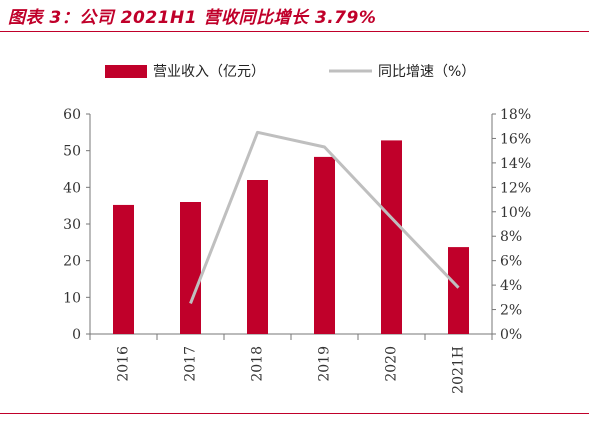  What do you see at coordinates (191, 364) in the screenshot?
I see `x-tick-label: 2017` at bounding box center [191, 364].